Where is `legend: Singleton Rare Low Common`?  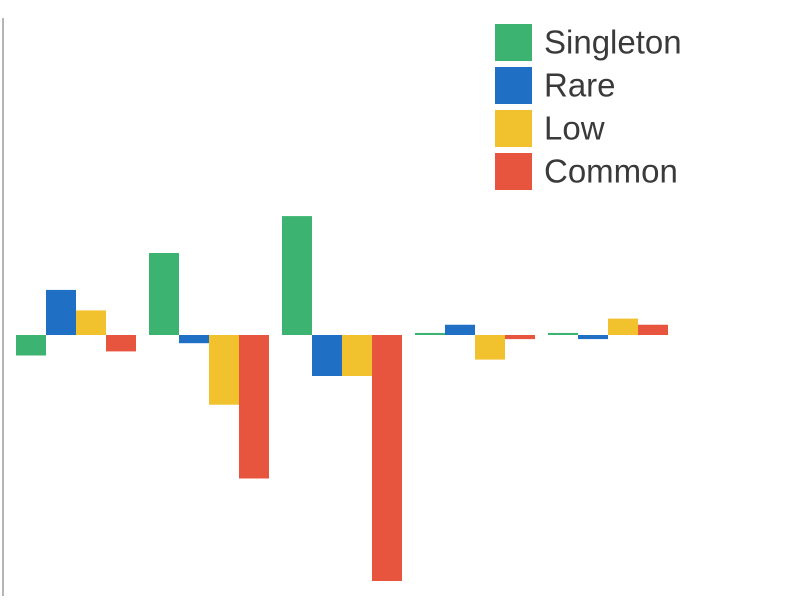
legend: Singleton Rare Low Common is located at coordinates (588, 107).